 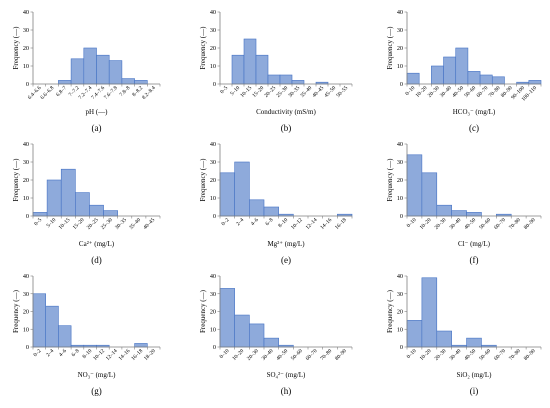 I want to click on x-tick-label: 45–50, so click(x=330, y=92).